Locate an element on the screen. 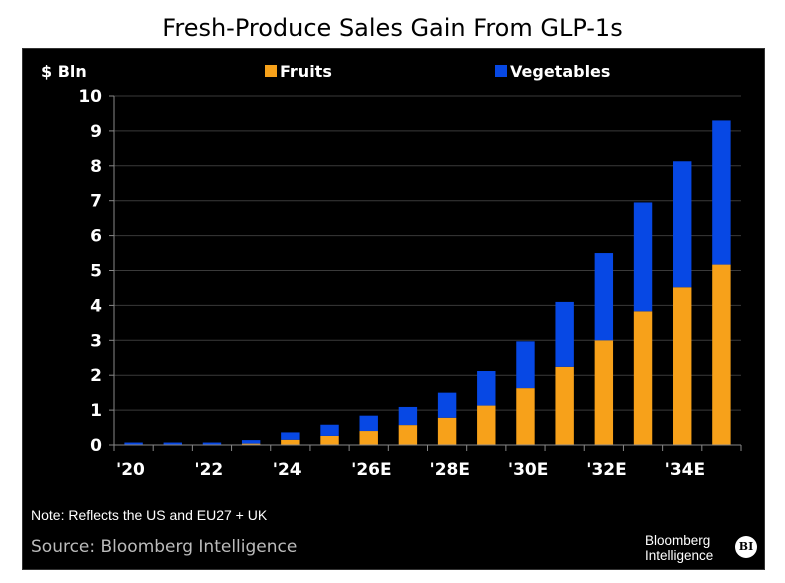 This screenshot has height=583, width=785. bar-fruits-33E is located at coordinates (643, 378).